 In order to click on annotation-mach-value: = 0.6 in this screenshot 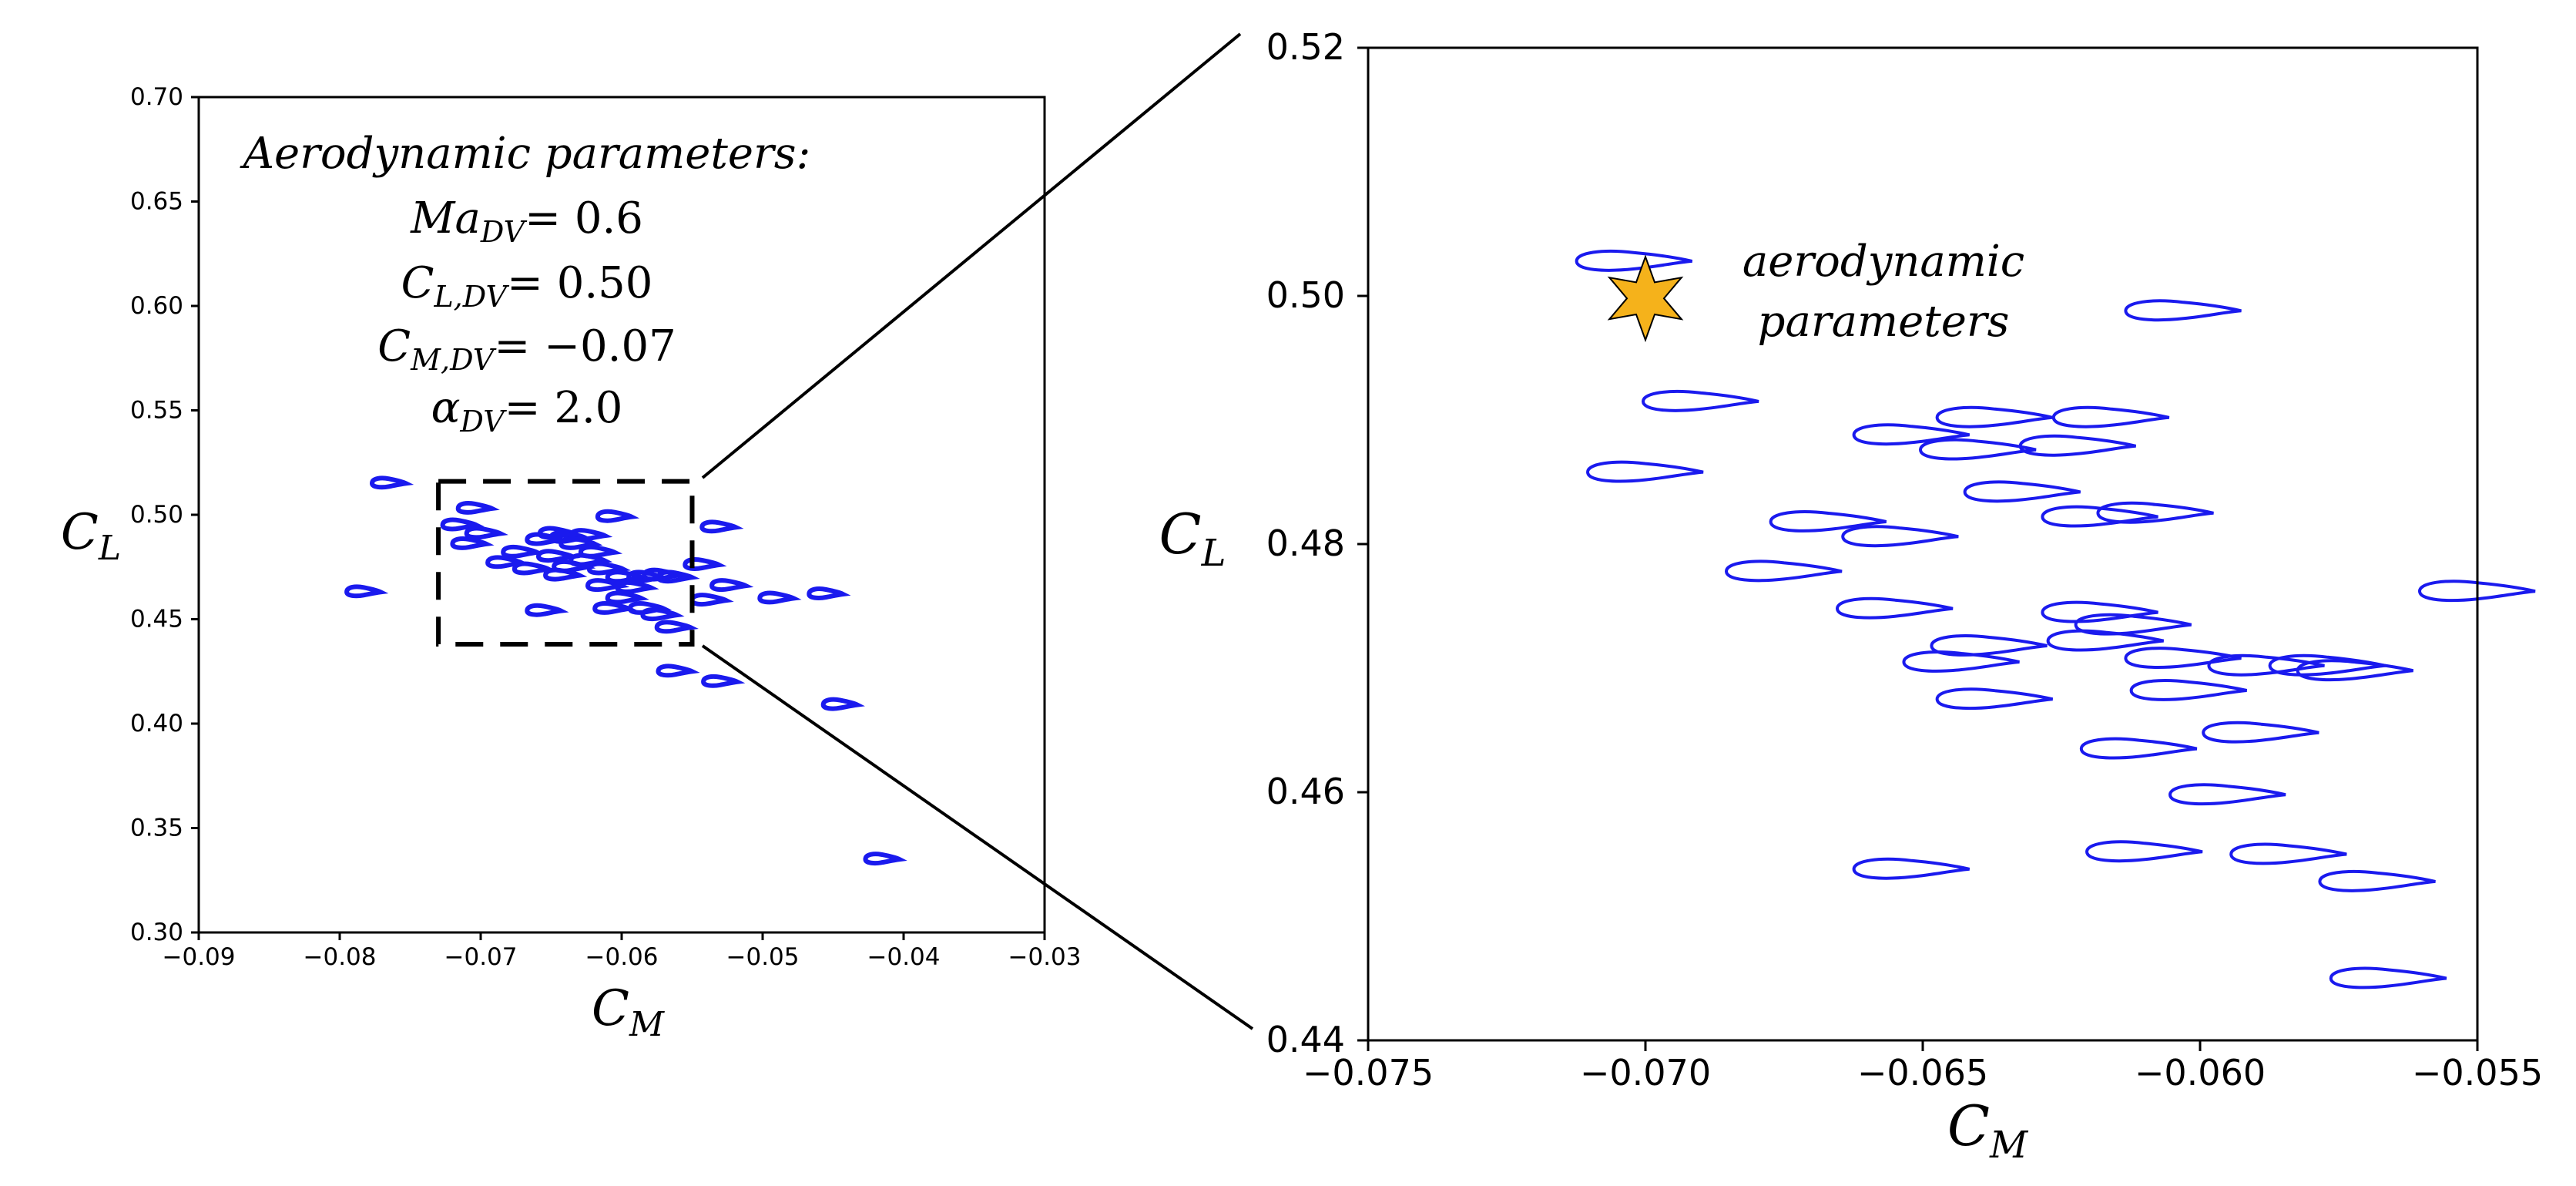, I will do `click(584, 218)`.